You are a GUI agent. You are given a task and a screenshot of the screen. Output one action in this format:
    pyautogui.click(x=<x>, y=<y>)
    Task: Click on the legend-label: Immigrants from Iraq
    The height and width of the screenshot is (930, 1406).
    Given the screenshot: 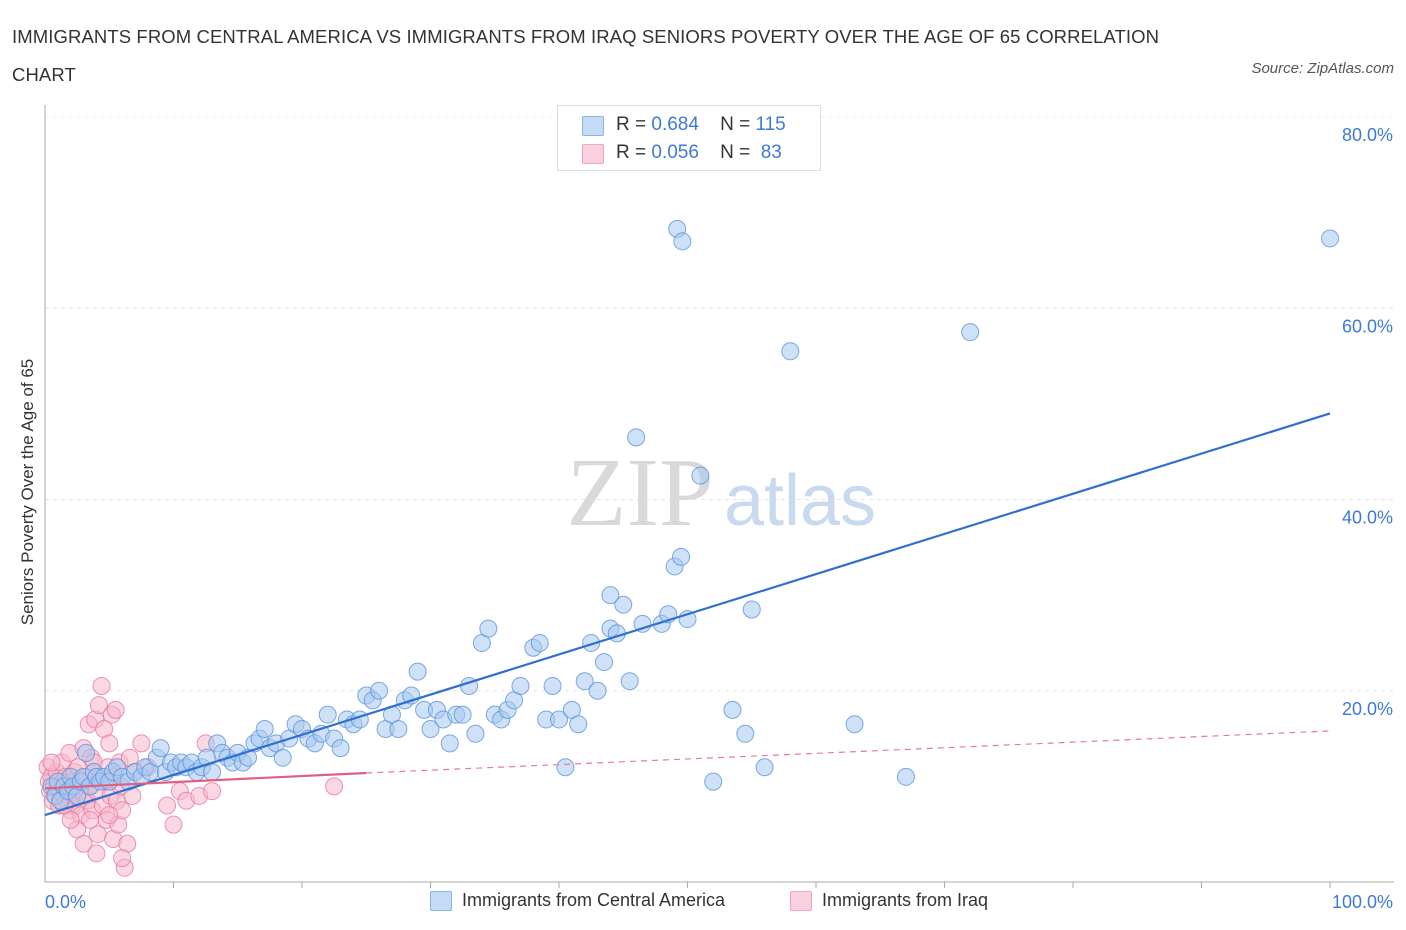 What is the action you would take?
    pyautogui.click(x=905, y=900)
    